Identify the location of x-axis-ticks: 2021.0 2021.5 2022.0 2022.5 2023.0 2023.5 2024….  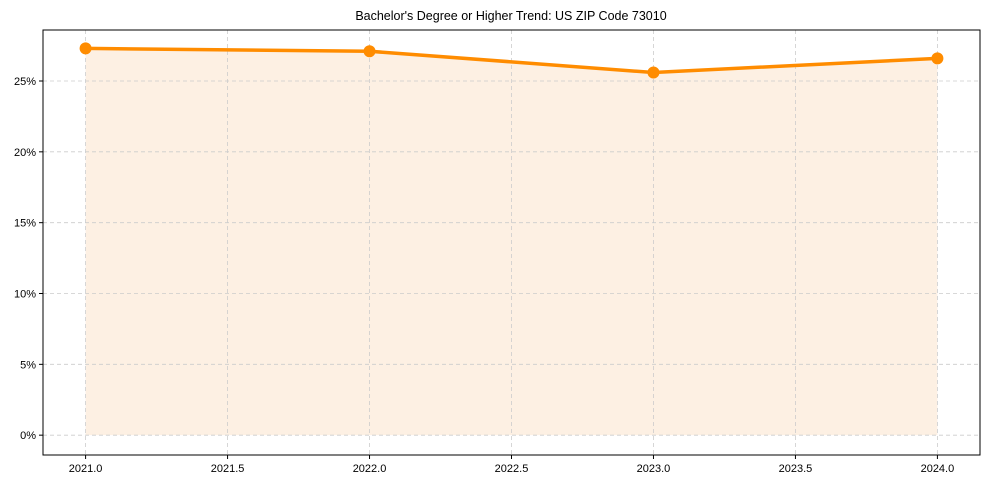
(511, 465).